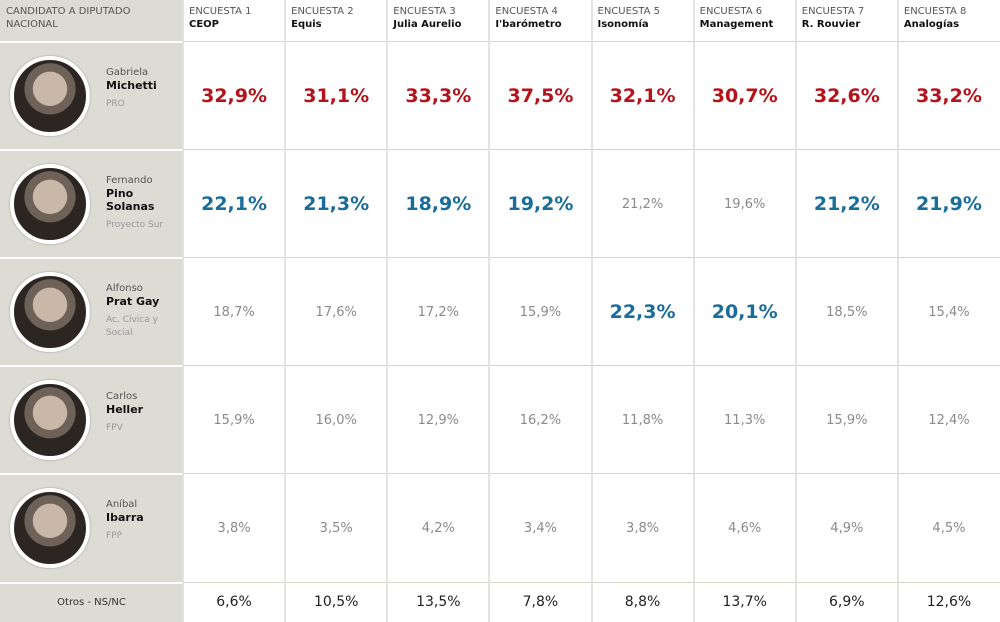  I want to click on value-cell: 3,4%, so click(540, 528).